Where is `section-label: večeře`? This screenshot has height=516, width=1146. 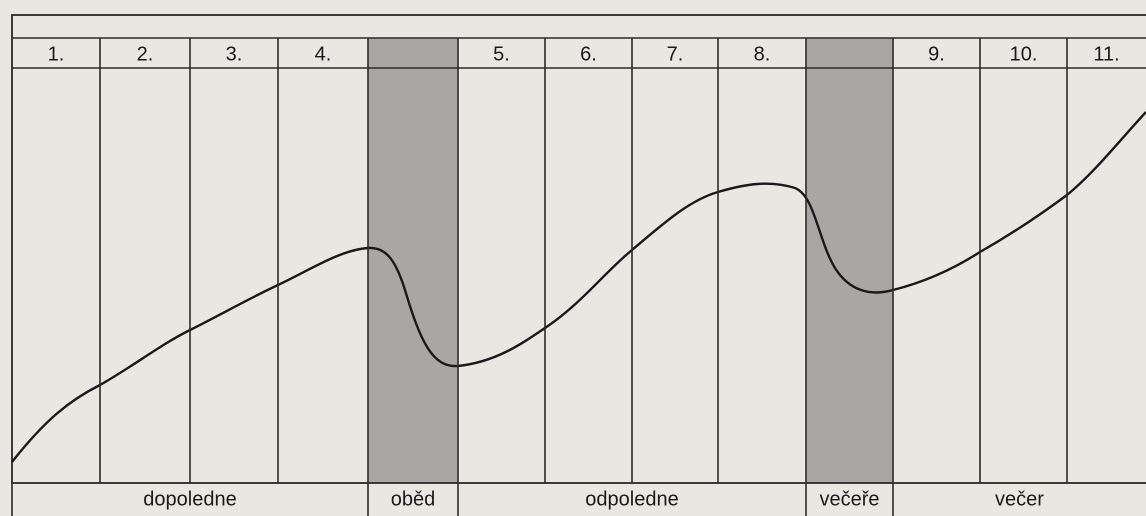 section-label: večeře is located at coordinates (849, 499).